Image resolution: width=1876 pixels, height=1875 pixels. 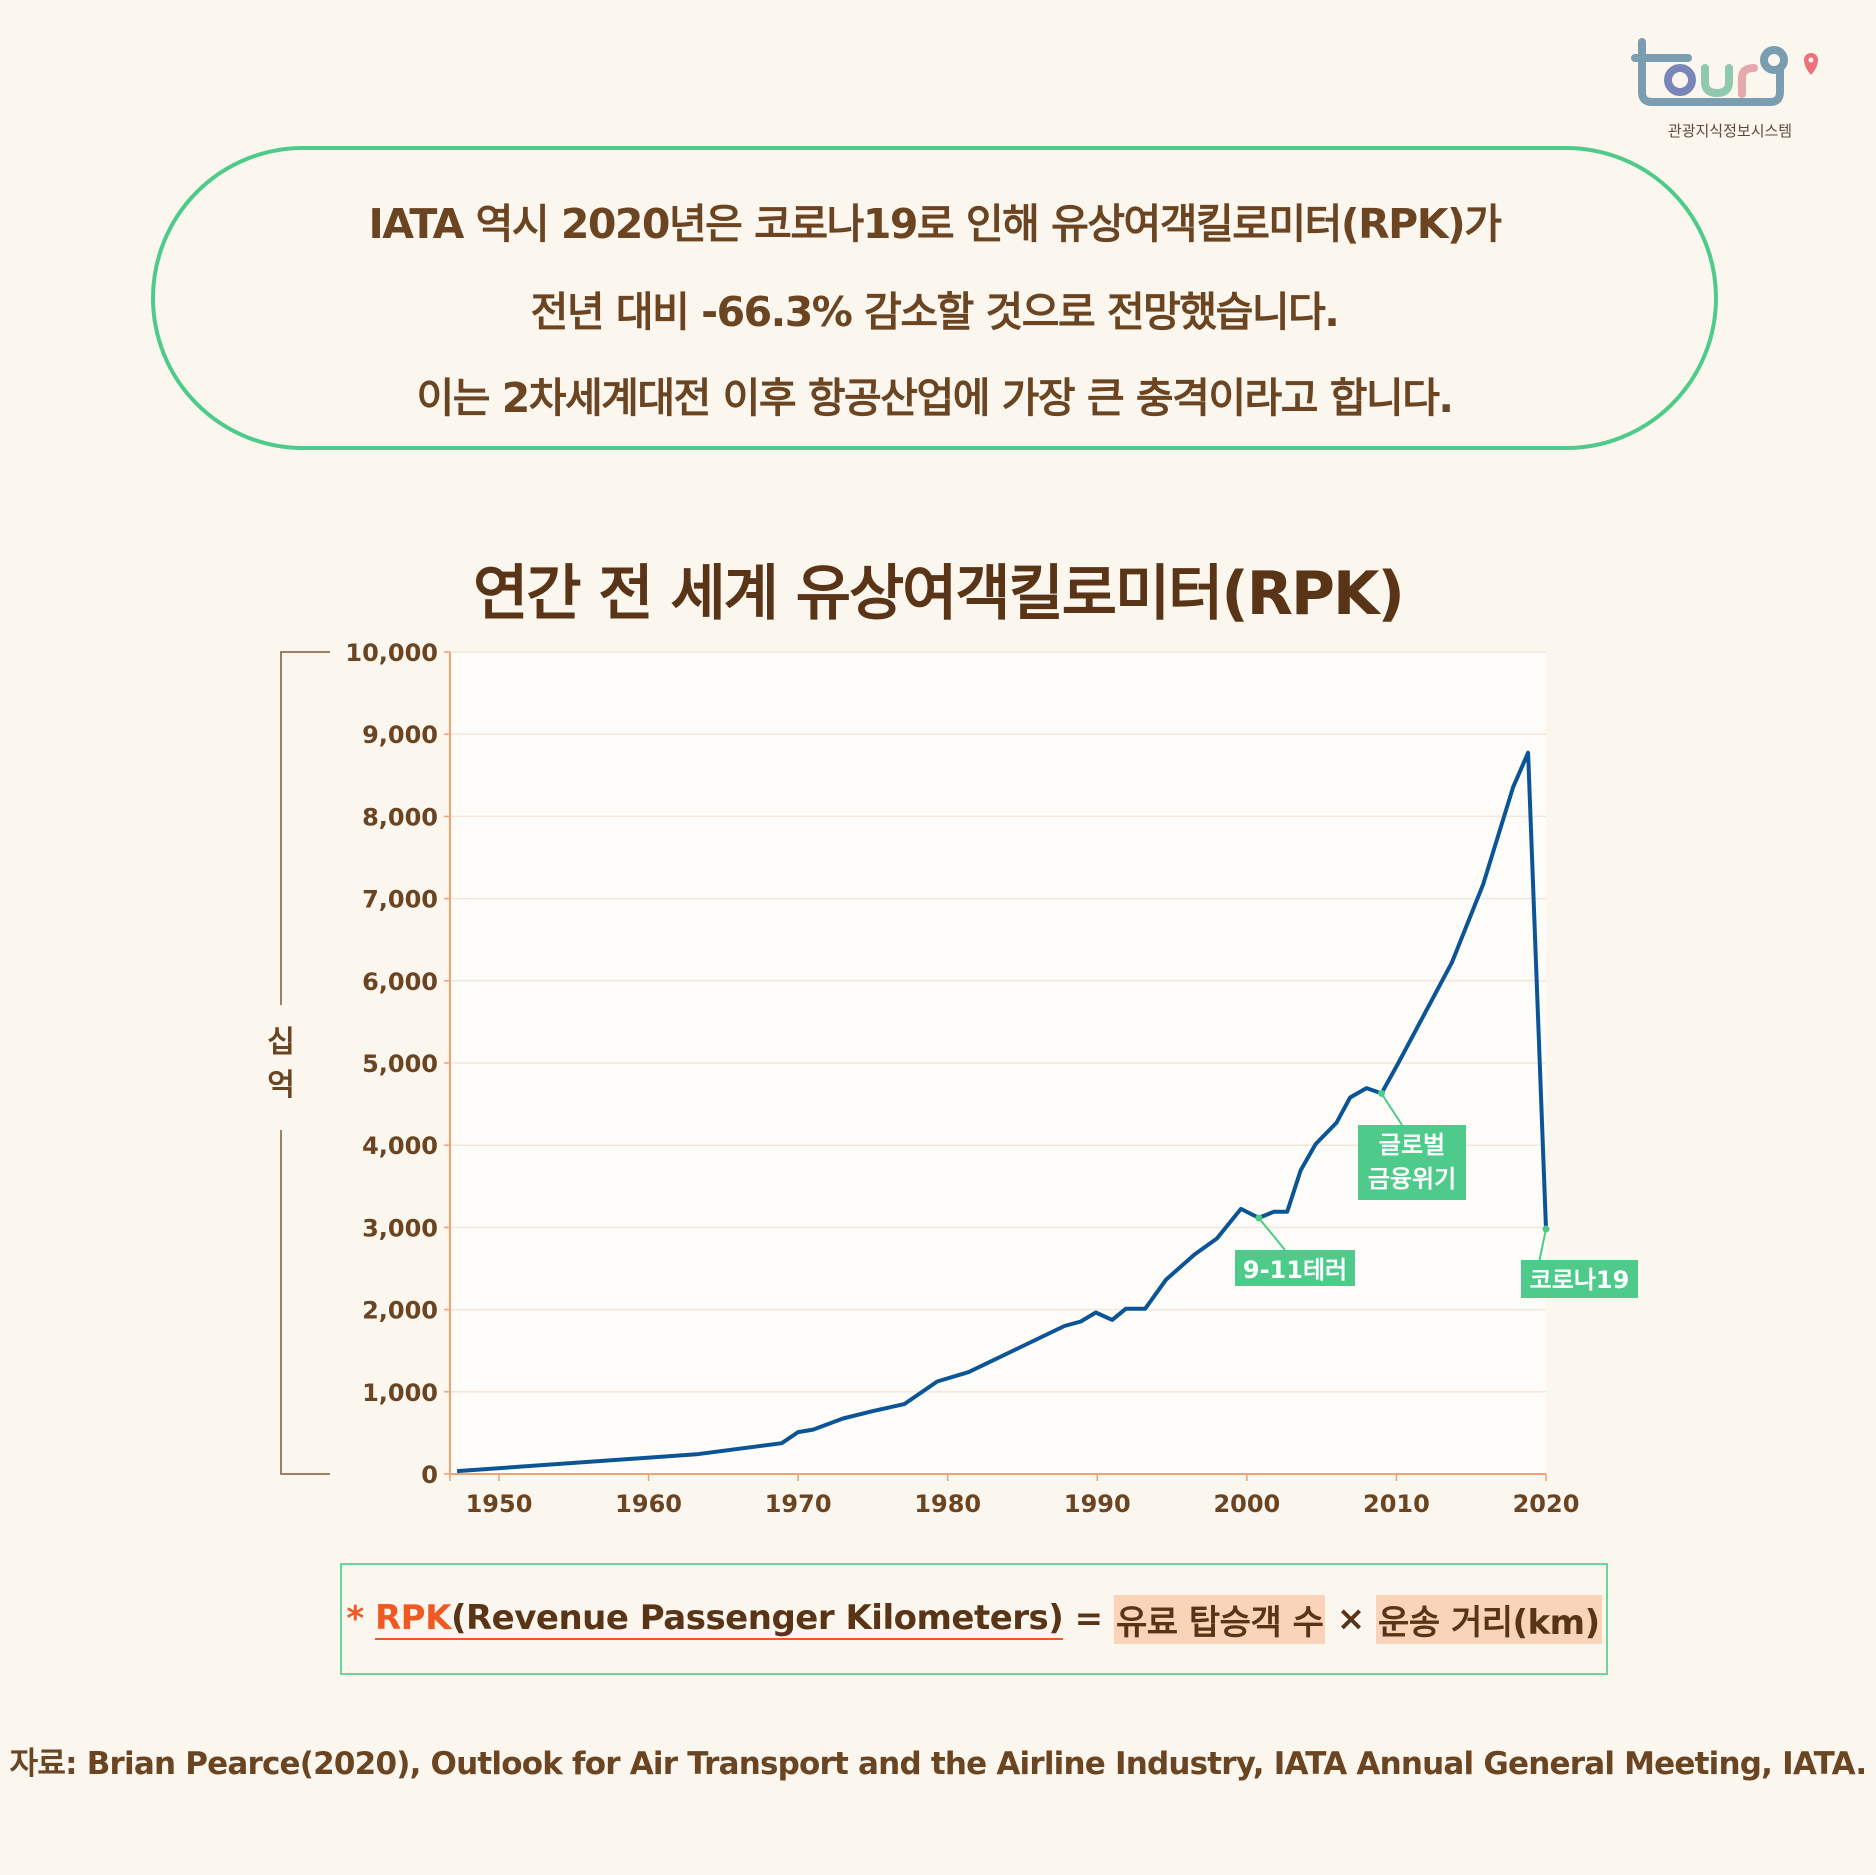 I want to click on def-times: ×, so click(x=1351, y=1619).